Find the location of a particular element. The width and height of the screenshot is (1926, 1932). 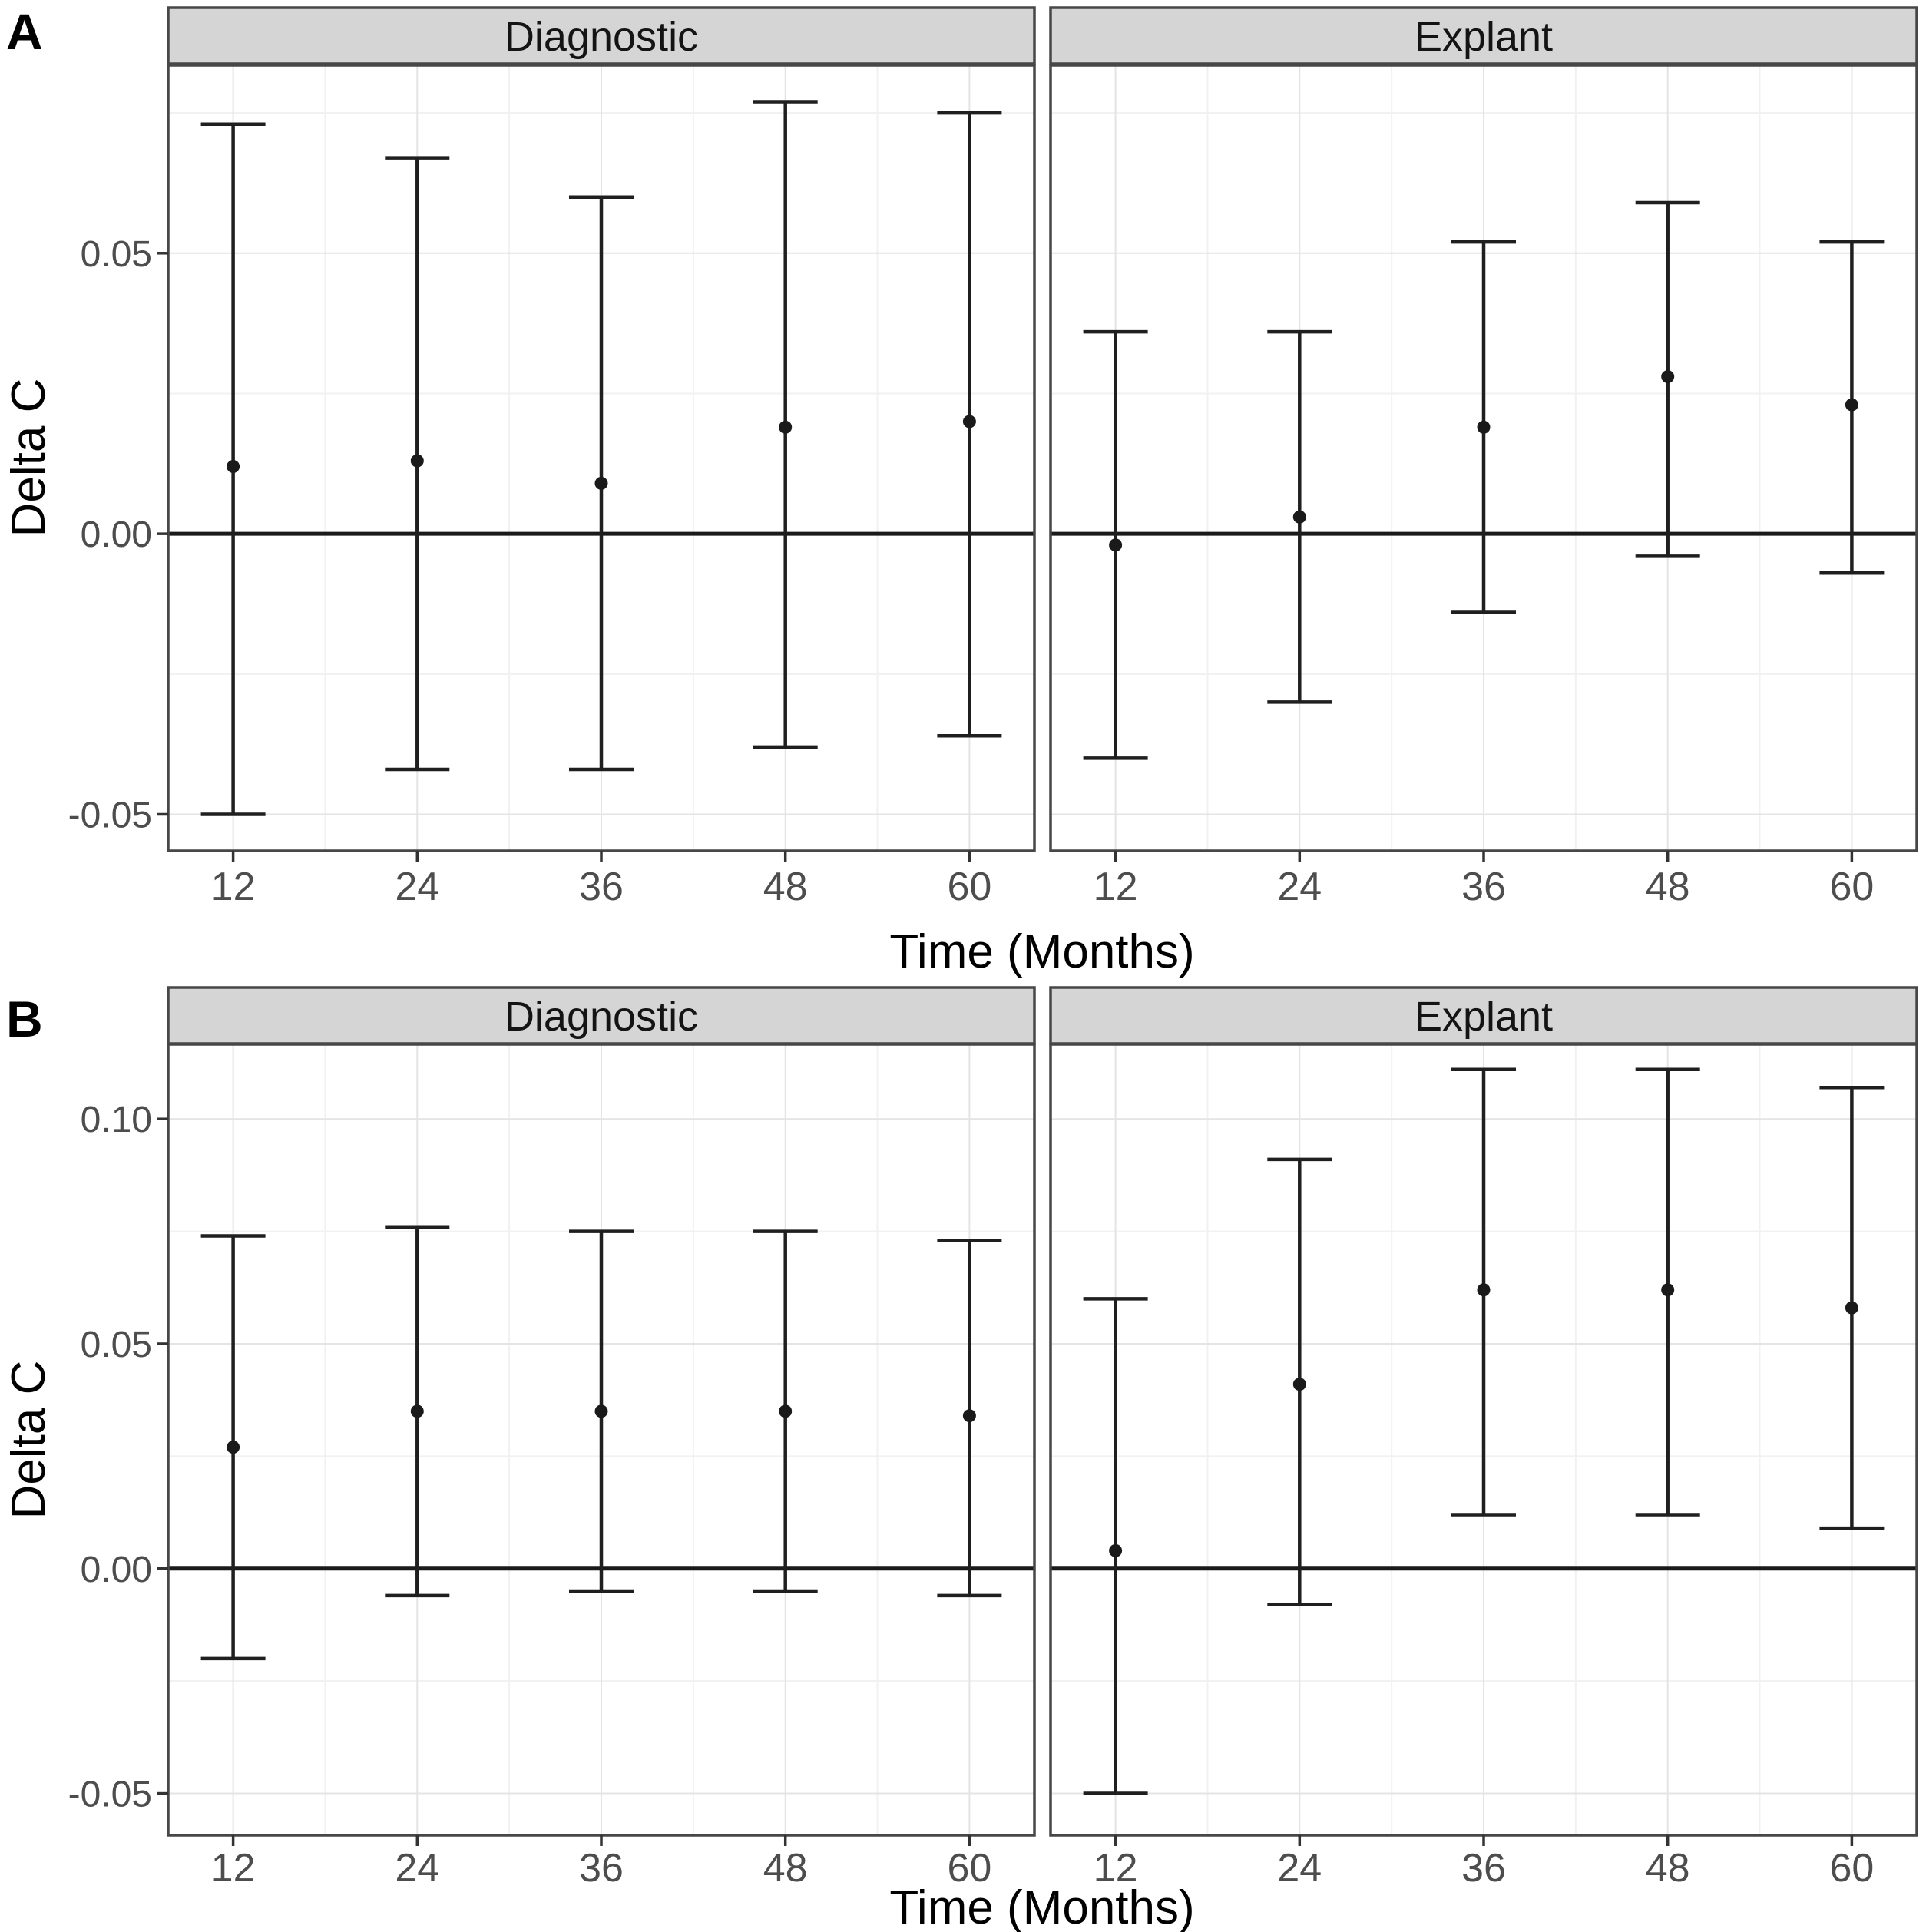

panel-b-letter: B is located at coordinates (24, 1019).